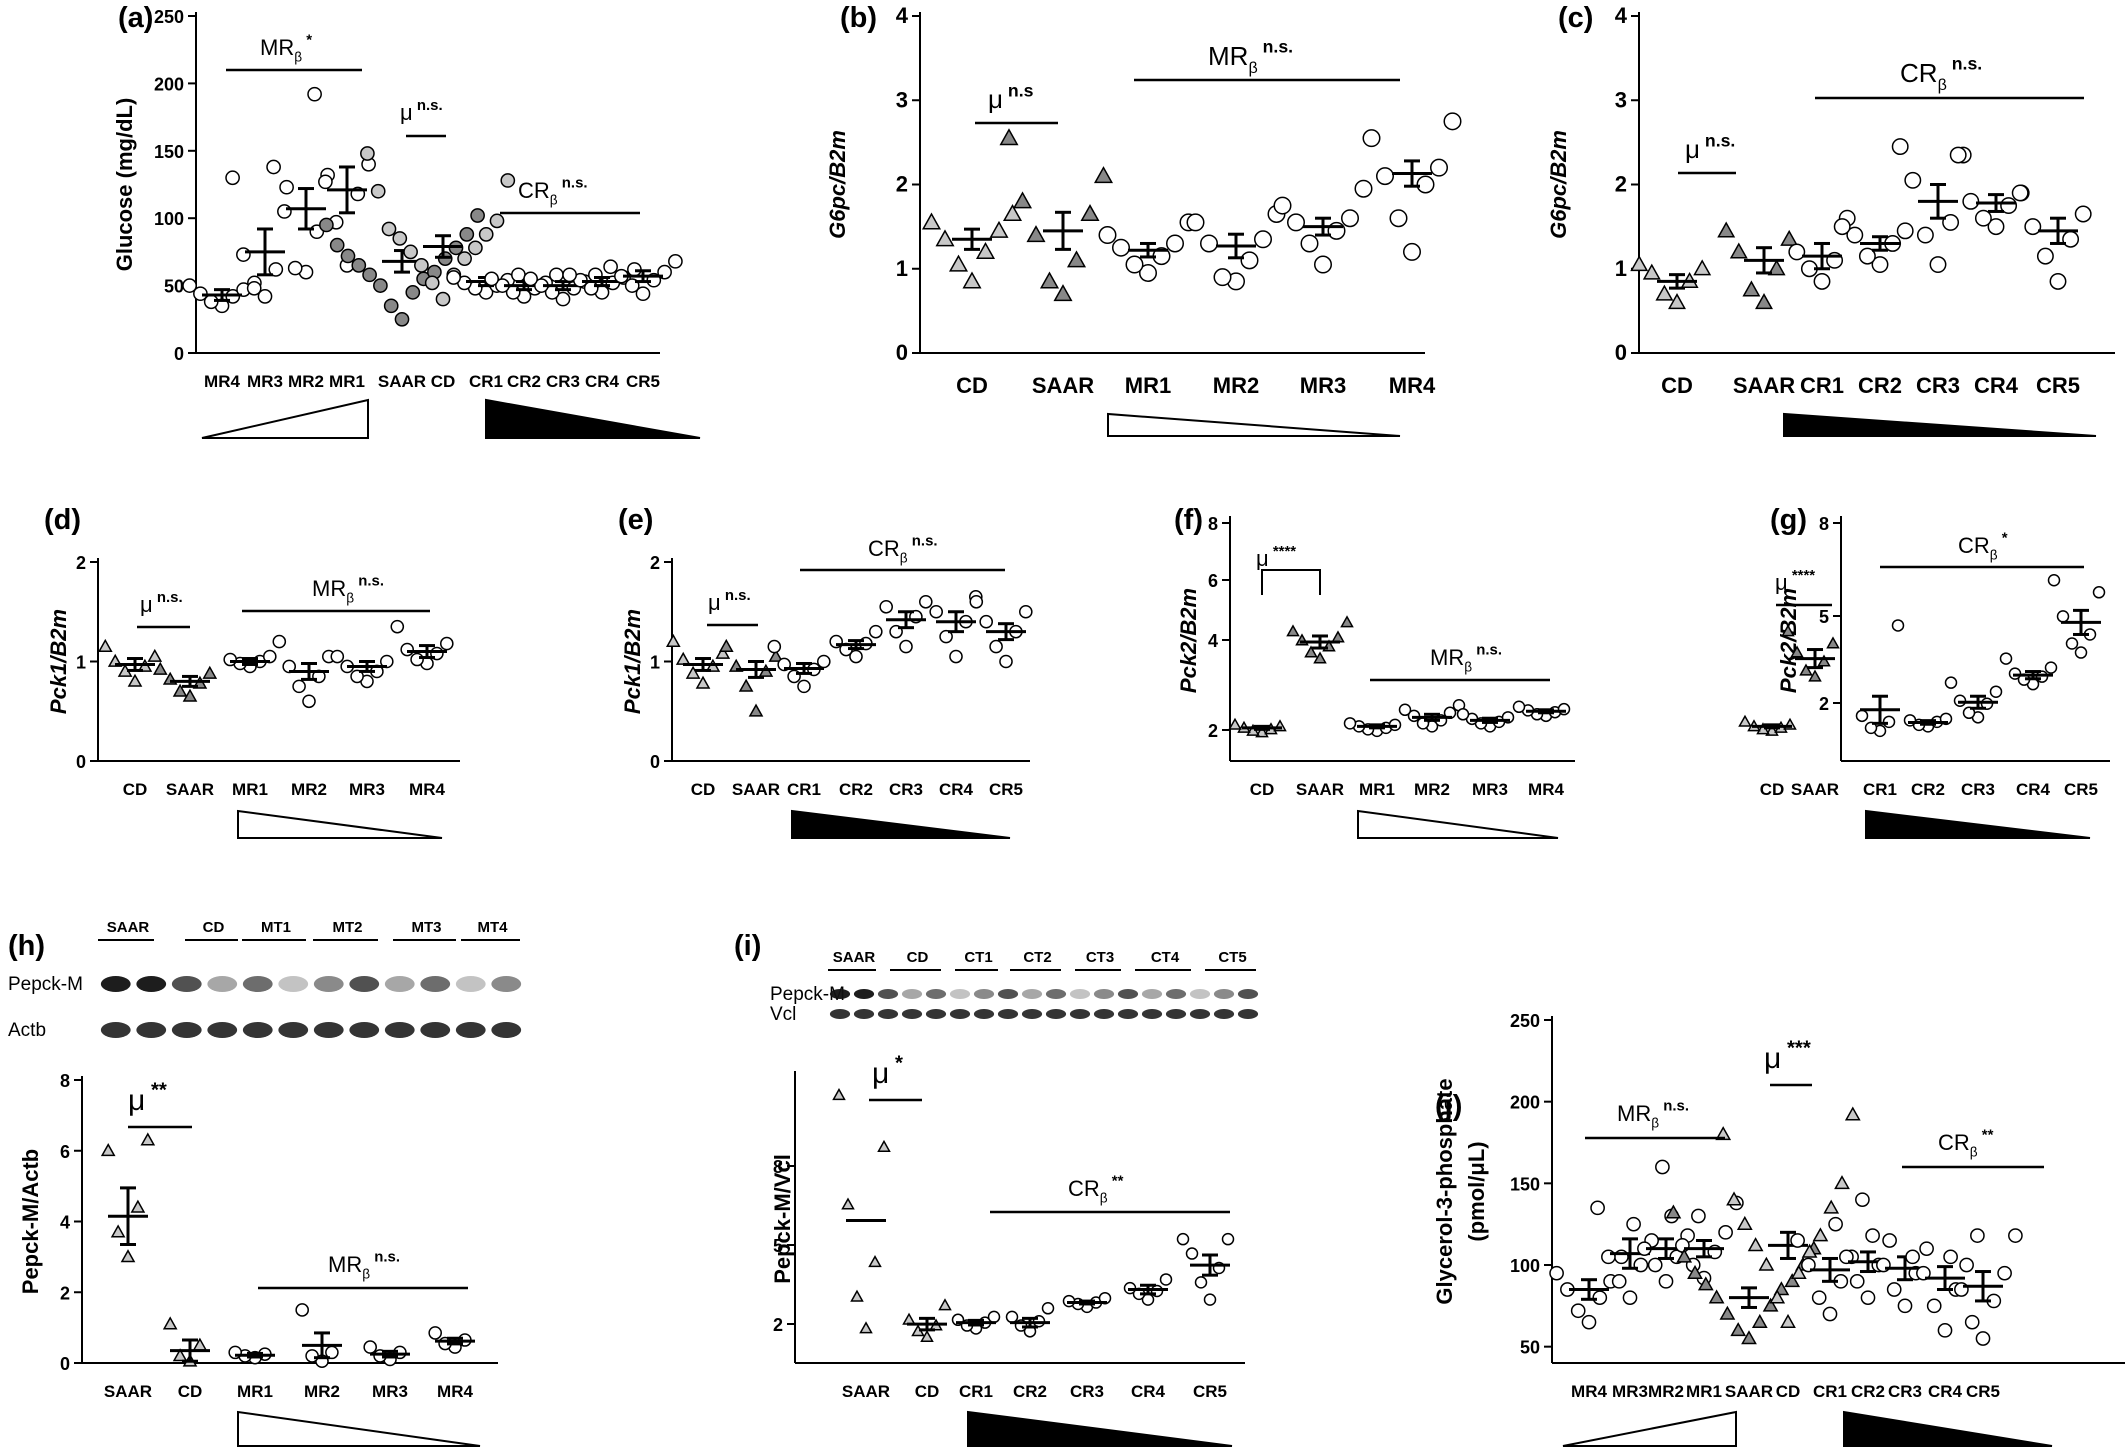  Describe the element at coordinates (147, 1099) in the screenshot. I see `significance-label: μ **` at that location.